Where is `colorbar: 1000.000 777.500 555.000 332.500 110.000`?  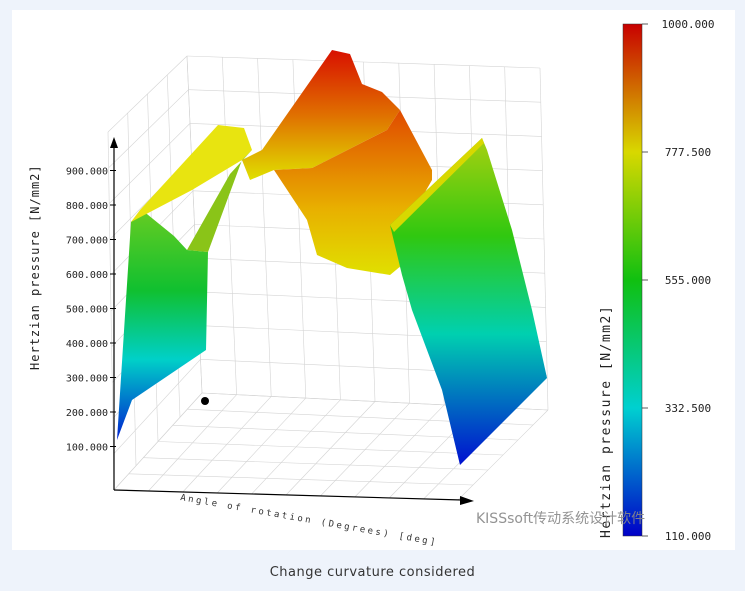
colorbar: 1000.000 777.500 555.000 332.500 110.000 is located at coordinates (668, 280).